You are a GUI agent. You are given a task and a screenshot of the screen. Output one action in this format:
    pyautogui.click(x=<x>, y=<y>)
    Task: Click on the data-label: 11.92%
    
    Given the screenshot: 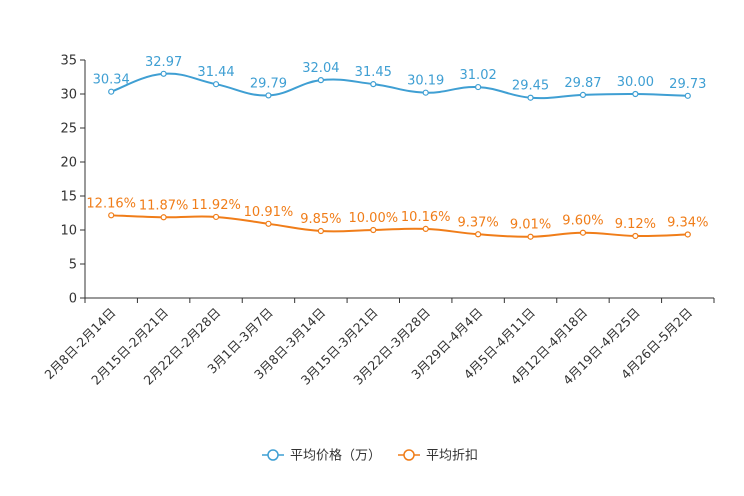 What is the action you would take?
    pyautogui.click(x=216, y=205)
    